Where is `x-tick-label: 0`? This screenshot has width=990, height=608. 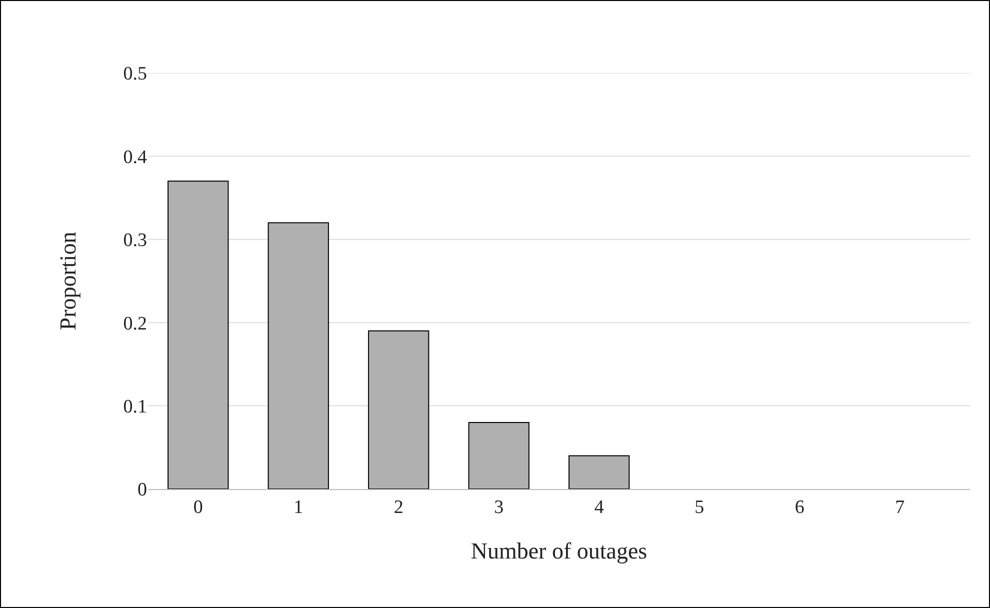 x-tick-label: 0 is located at coordinates (198, 507).